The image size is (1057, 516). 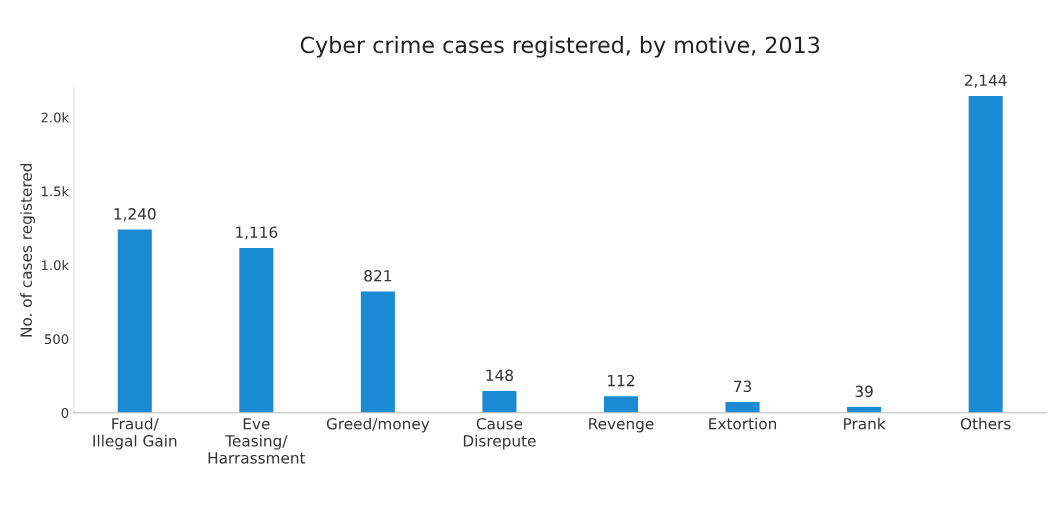 I want to click on y-tick-label: 1.0k, so click(x=55, y=265).